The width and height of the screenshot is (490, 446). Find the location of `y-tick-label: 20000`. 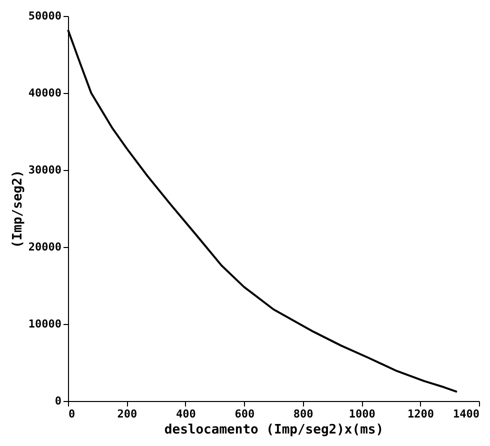

y-tick-label: 20000 is located at coordinates (45, 247).